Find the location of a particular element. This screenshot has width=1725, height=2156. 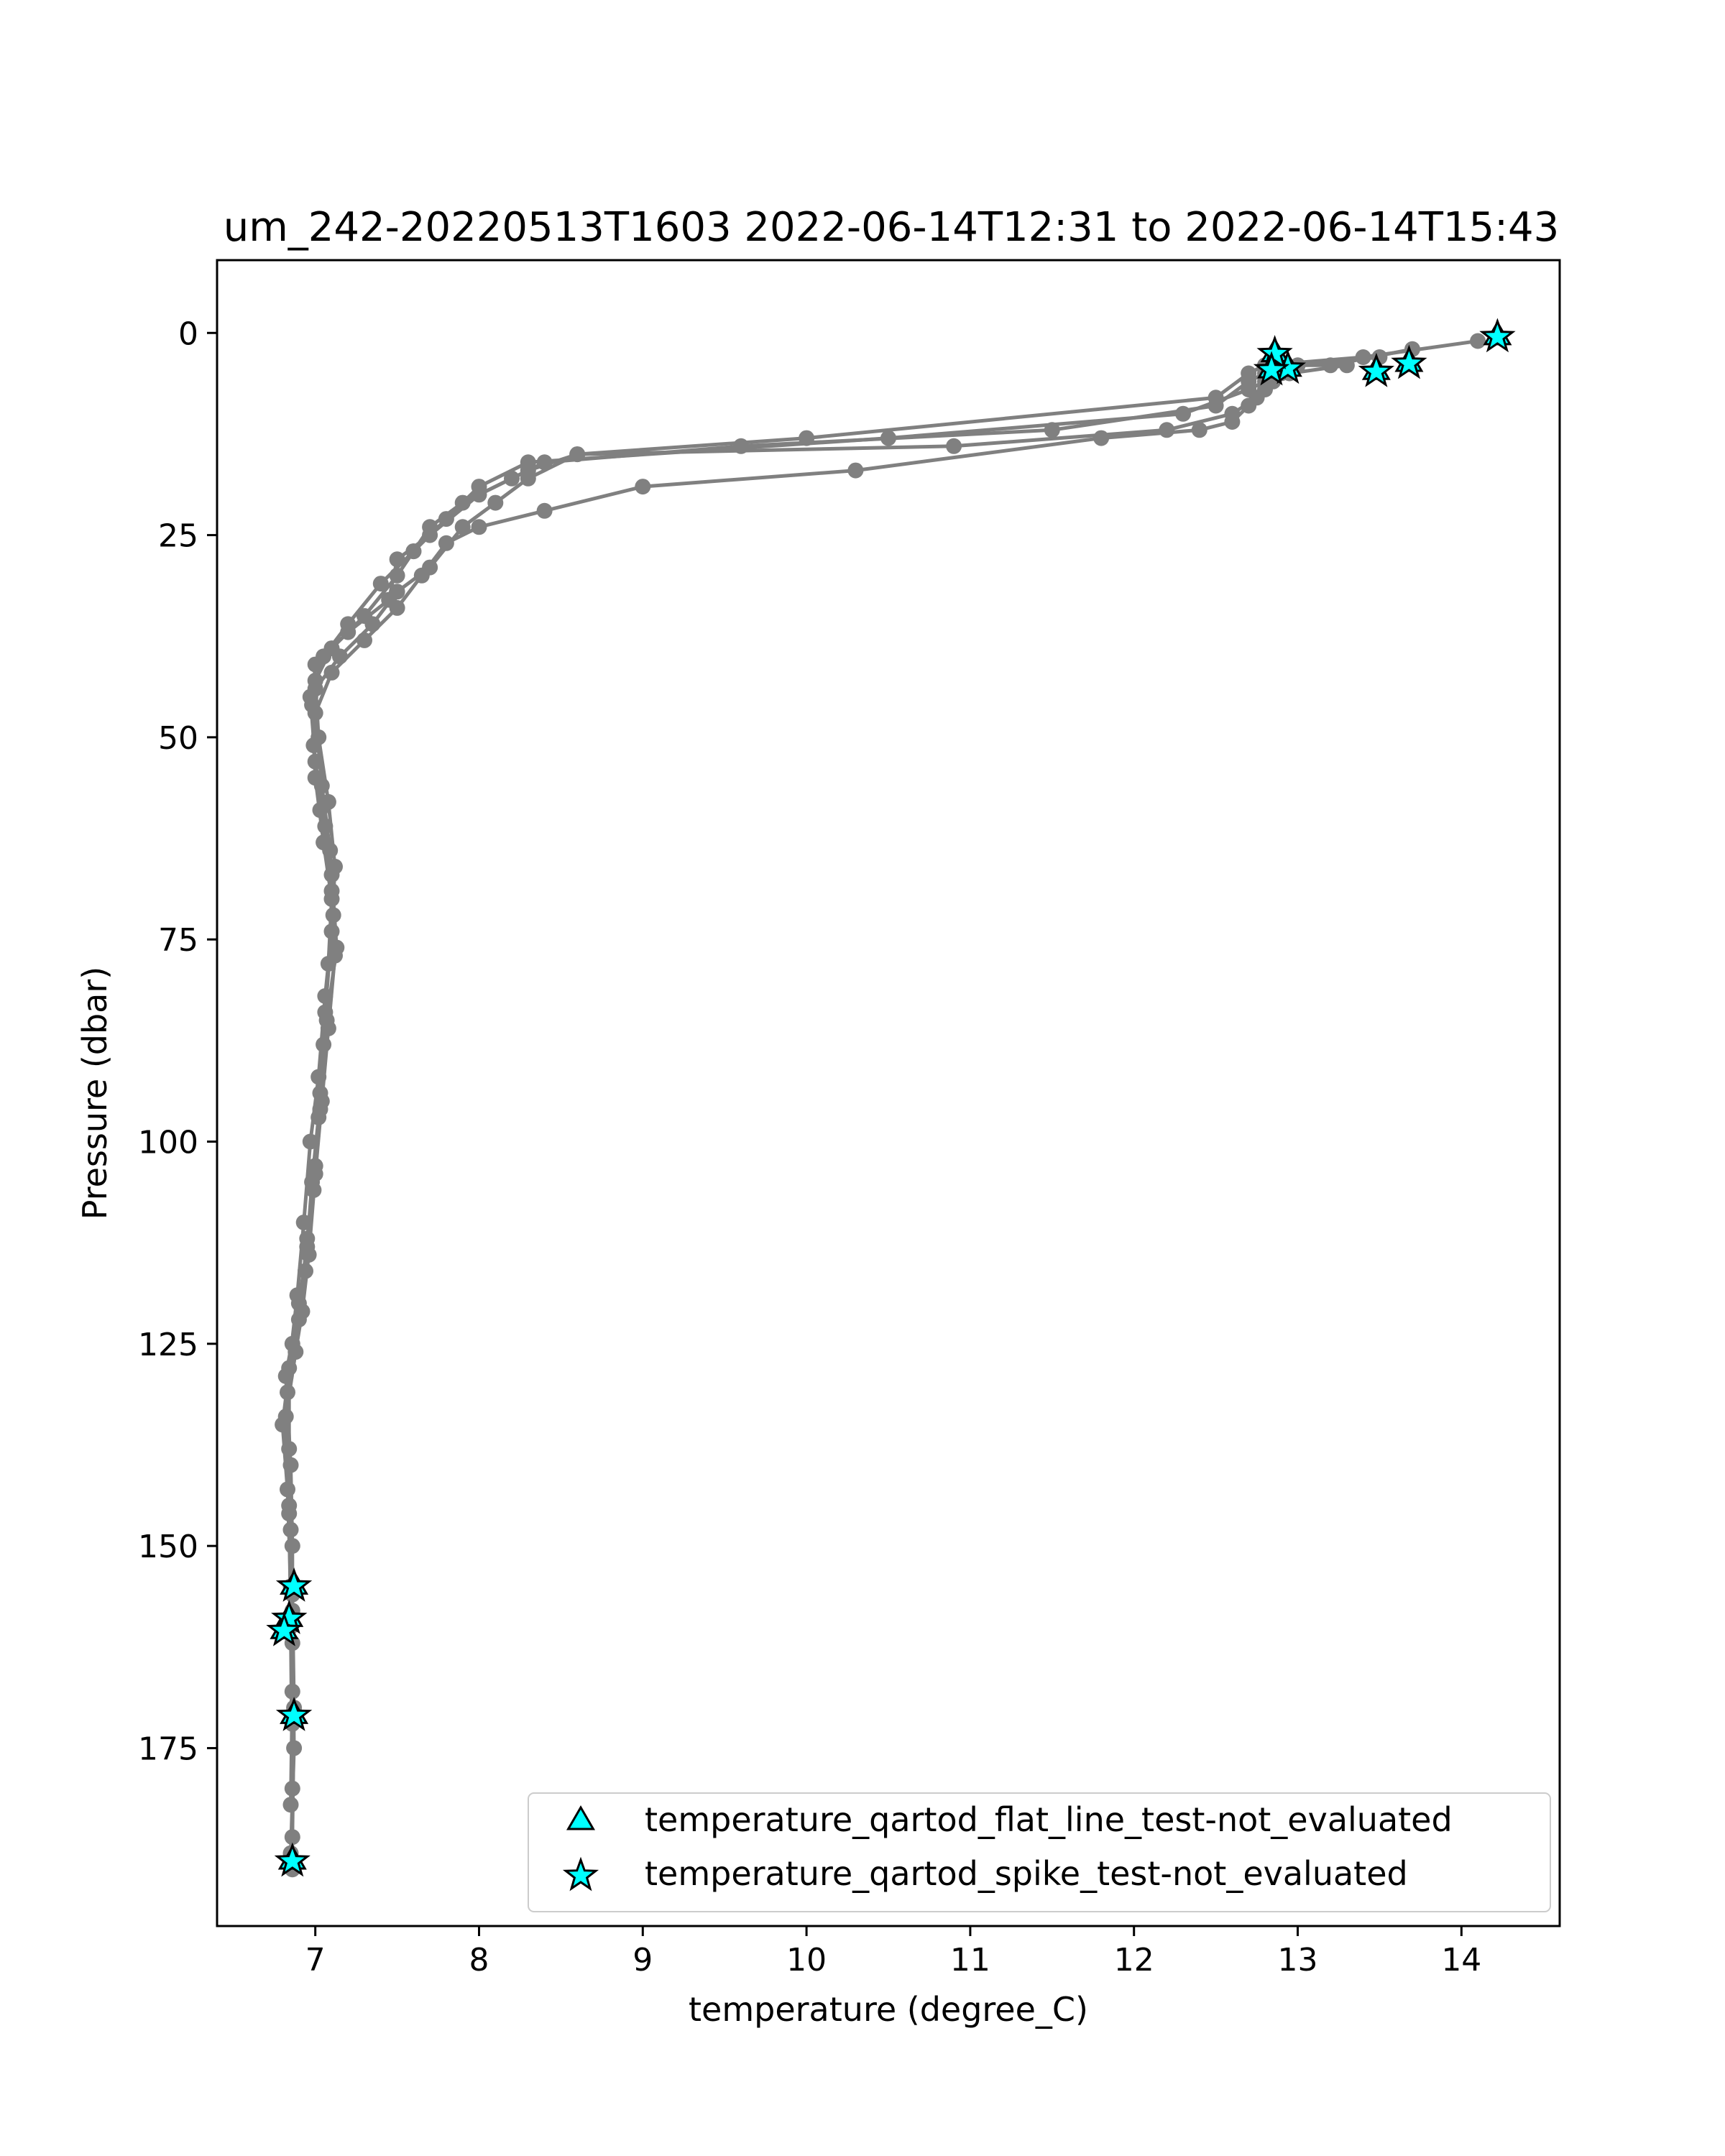

triangle-legend-symbol is located at coordinates (581, 1818).